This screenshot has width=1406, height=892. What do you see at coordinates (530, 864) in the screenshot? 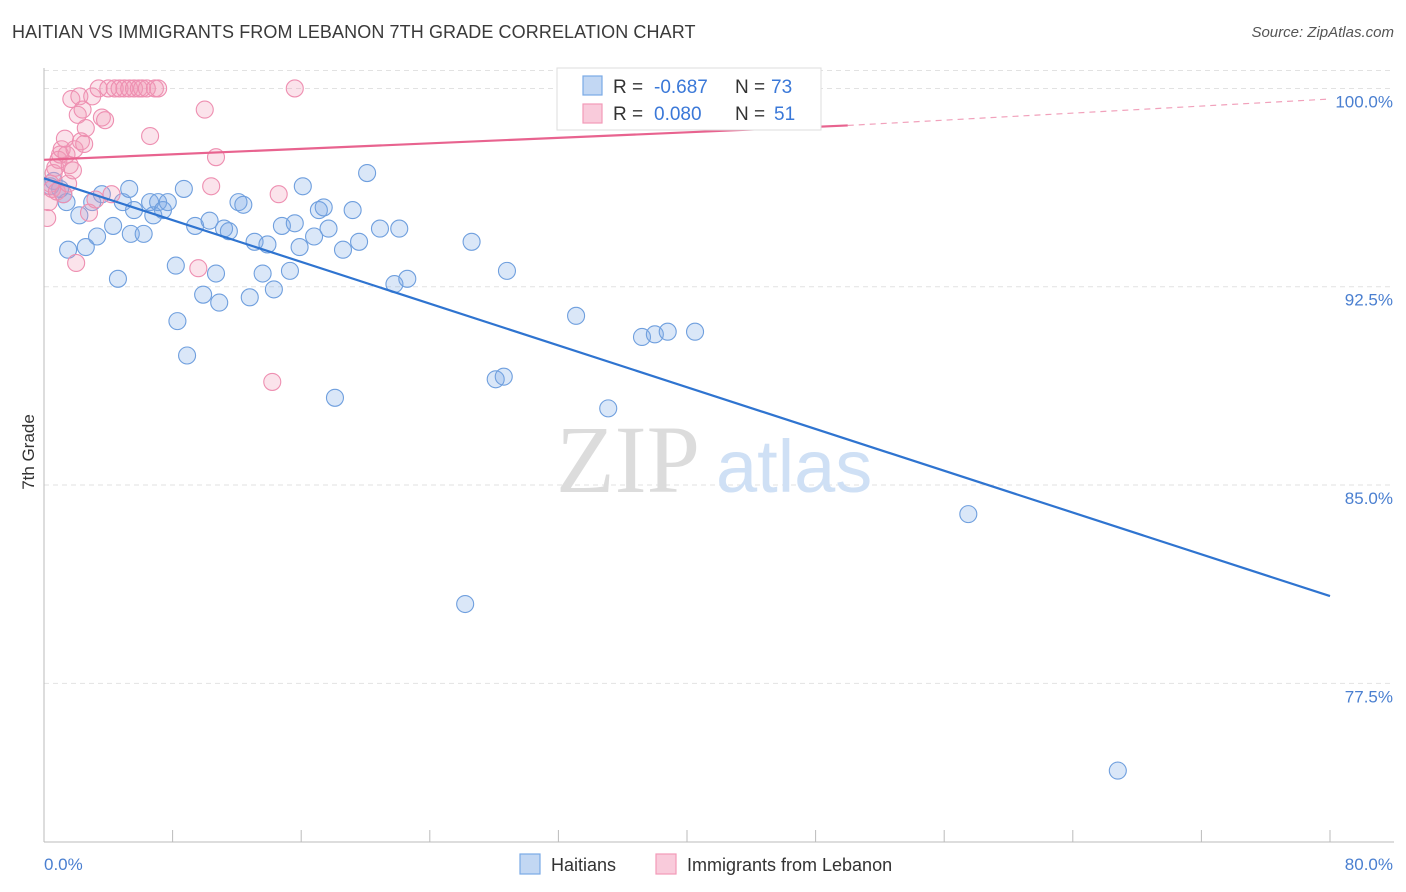
I see `legend-swatch-haitians` at bounding box center [530, 864].